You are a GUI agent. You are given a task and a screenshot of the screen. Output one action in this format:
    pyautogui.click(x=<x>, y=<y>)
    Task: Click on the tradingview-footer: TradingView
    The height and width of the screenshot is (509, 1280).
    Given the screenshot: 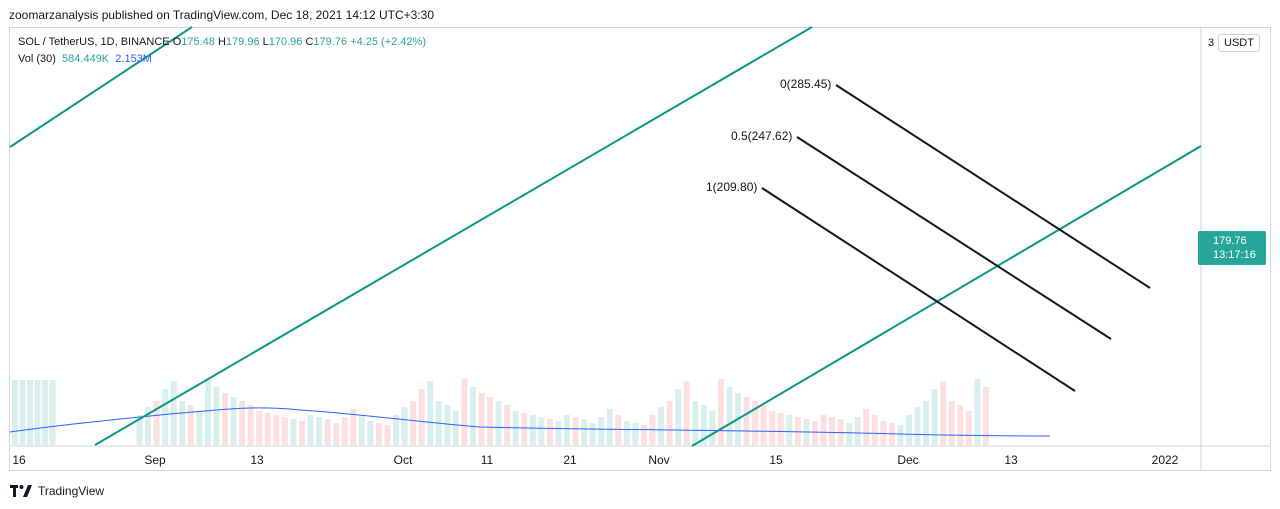 What is the action you would take?
    pyautogui.click(x=57, y=491)
    